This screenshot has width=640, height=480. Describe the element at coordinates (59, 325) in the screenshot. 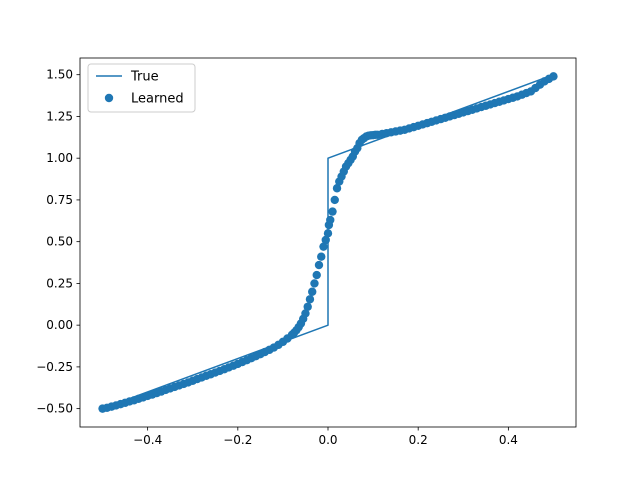

I see `y-tick-label: 0.00` at that location.